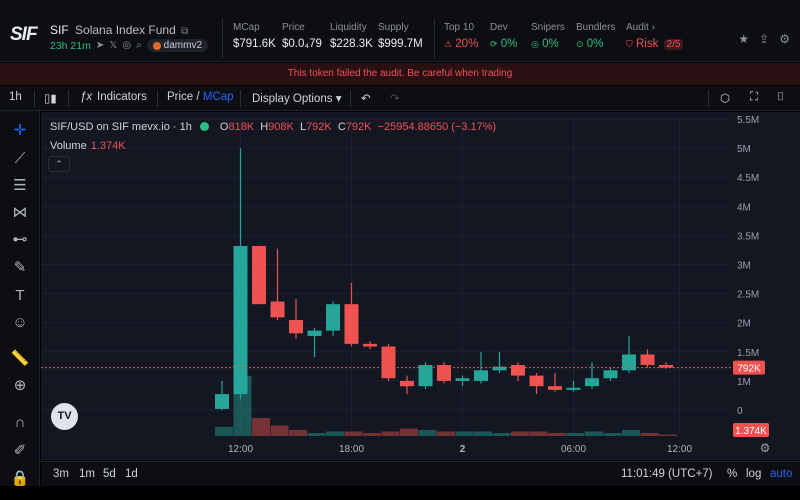 The image size is (800, 500). What do you see at coordinates (156, 45) in the screenshot?
I see `pool-dex-icon` at bounding box center [156, 45].